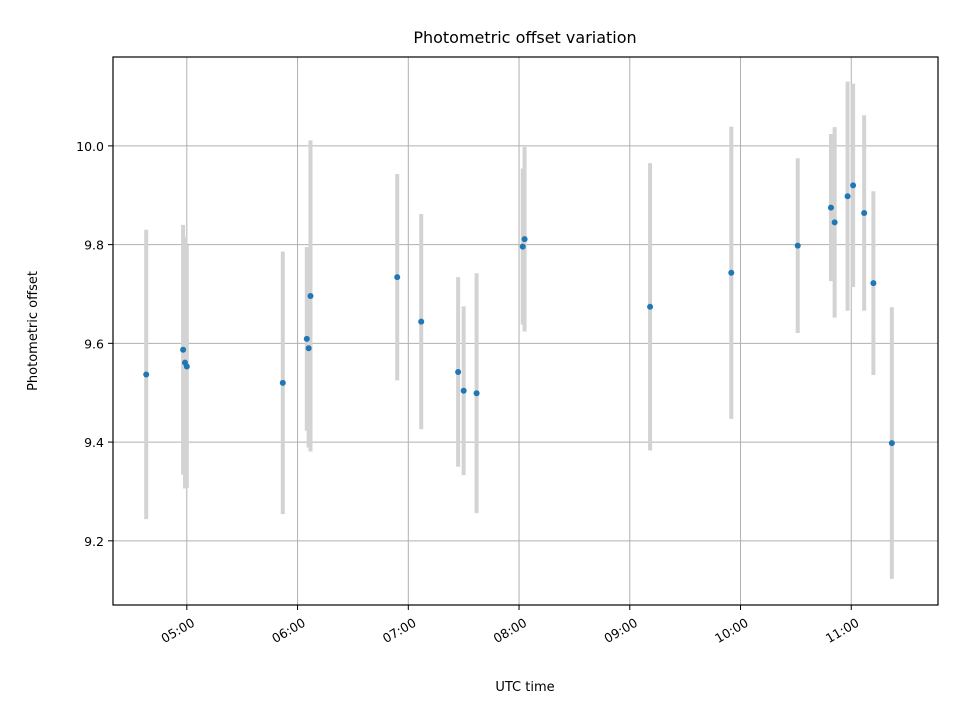 Image resolution: width=960 pixels, height=720 pixels. Describe the element at coordinates (399, 630) in the screenshot. I see `x-tick-label: 07:00` at that location.